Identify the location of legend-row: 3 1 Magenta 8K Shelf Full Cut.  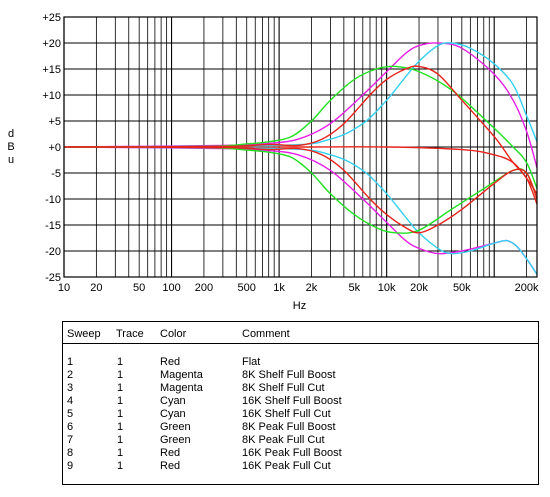
(300, 388).